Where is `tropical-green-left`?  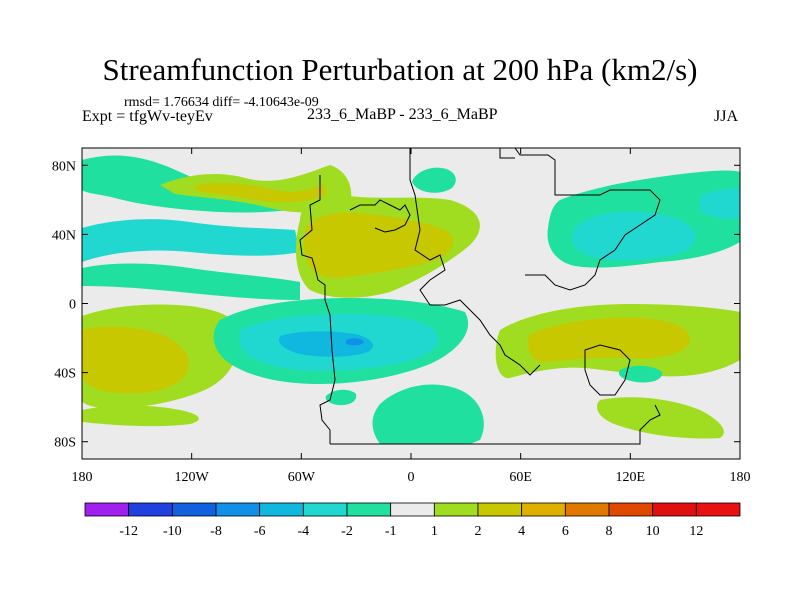
tropical-green-left is located at coordinates (191, 281).